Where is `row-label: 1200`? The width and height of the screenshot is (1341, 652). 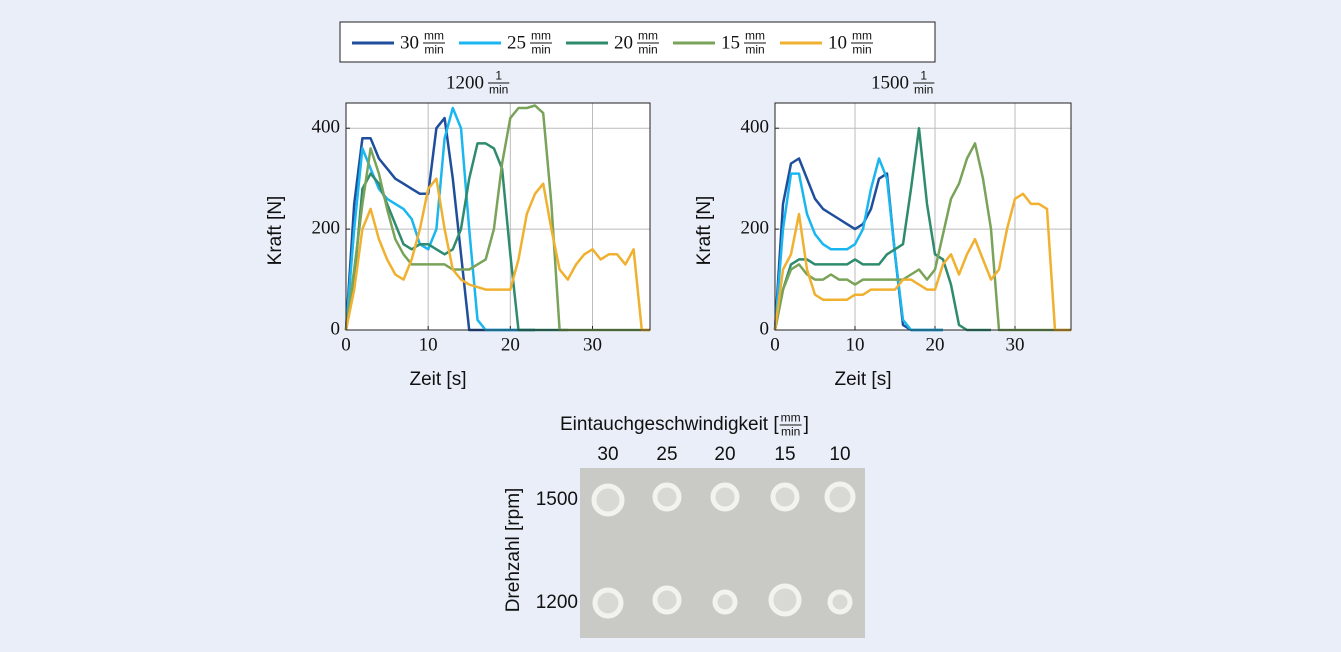
row-label: 1200 is located at coordinates (557, 602).